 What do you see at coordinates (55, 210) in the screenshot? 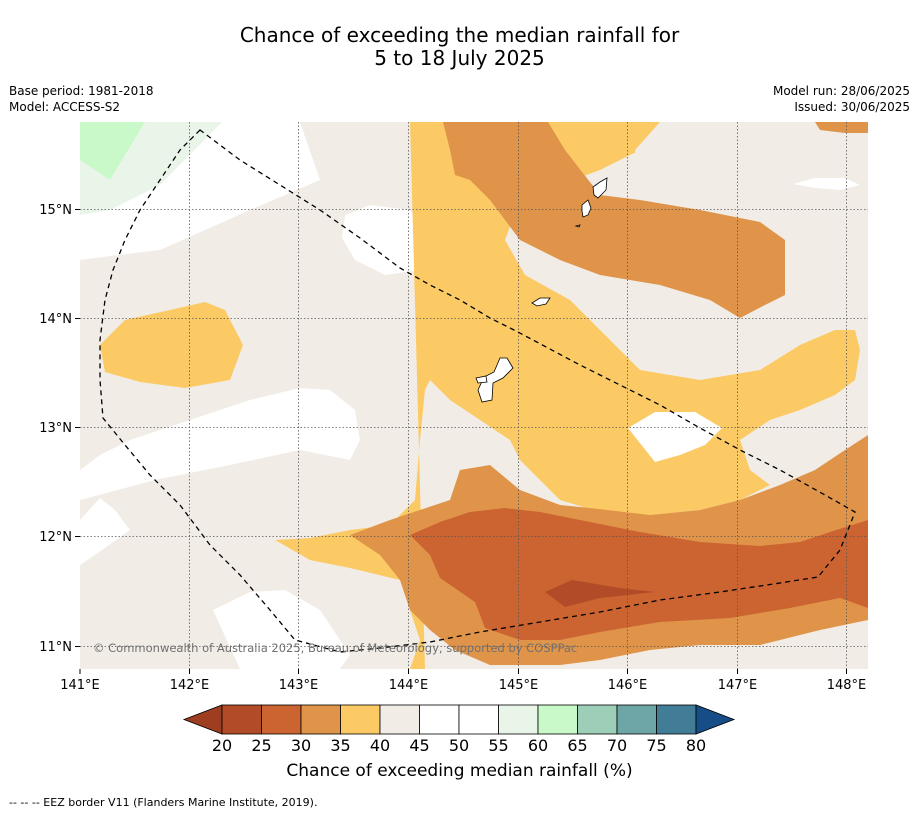
I see `lat-tick-label: 15°N` at bounding box center [55, 210].